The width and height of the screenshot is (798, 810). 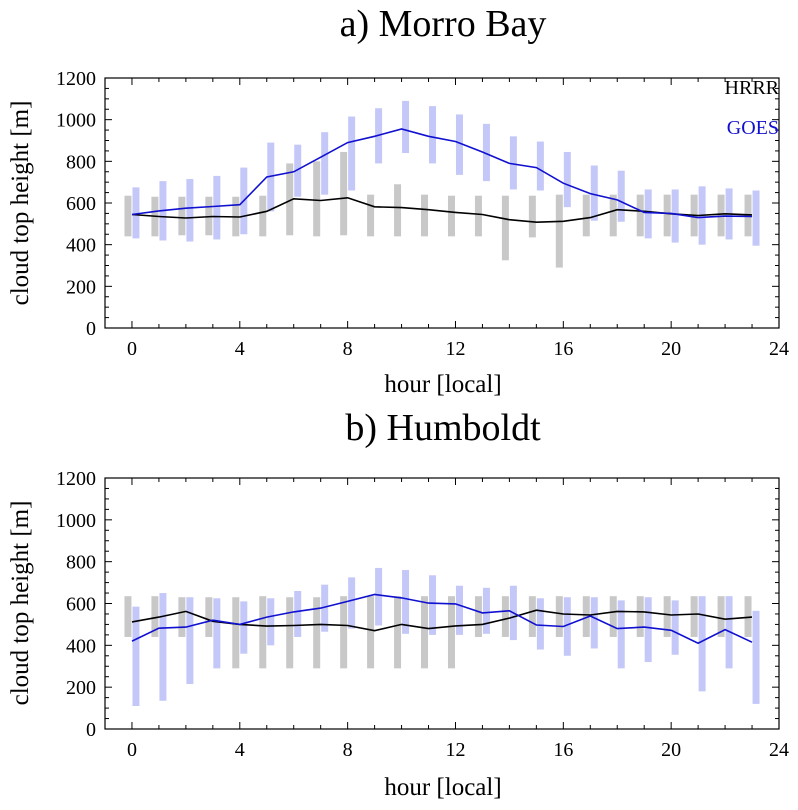 I want to click on chart-title: a) Morro Bay, so click(x=443, y=24).